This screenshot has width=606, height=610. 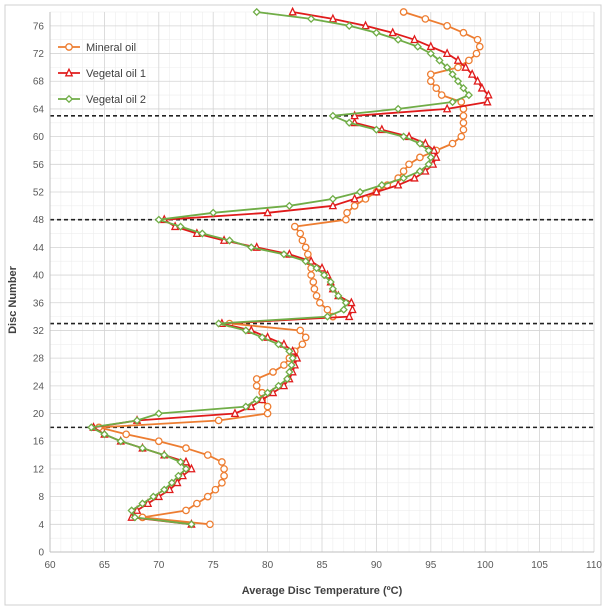 What do you see at coordinates (39, 414) in the screenshot?
I see `y-tick-label: 20` at bounding box center [39, 414].